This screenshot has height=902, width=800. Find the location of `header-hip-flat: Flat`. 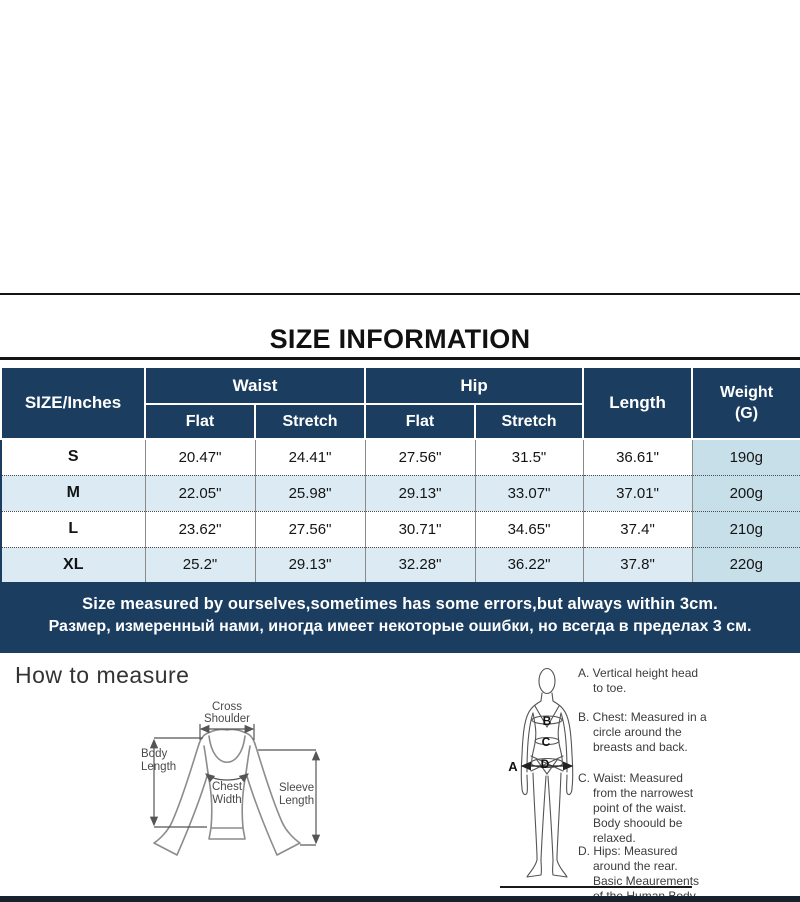

header-hip-flat: Flat is located at coordinates (420, 421).